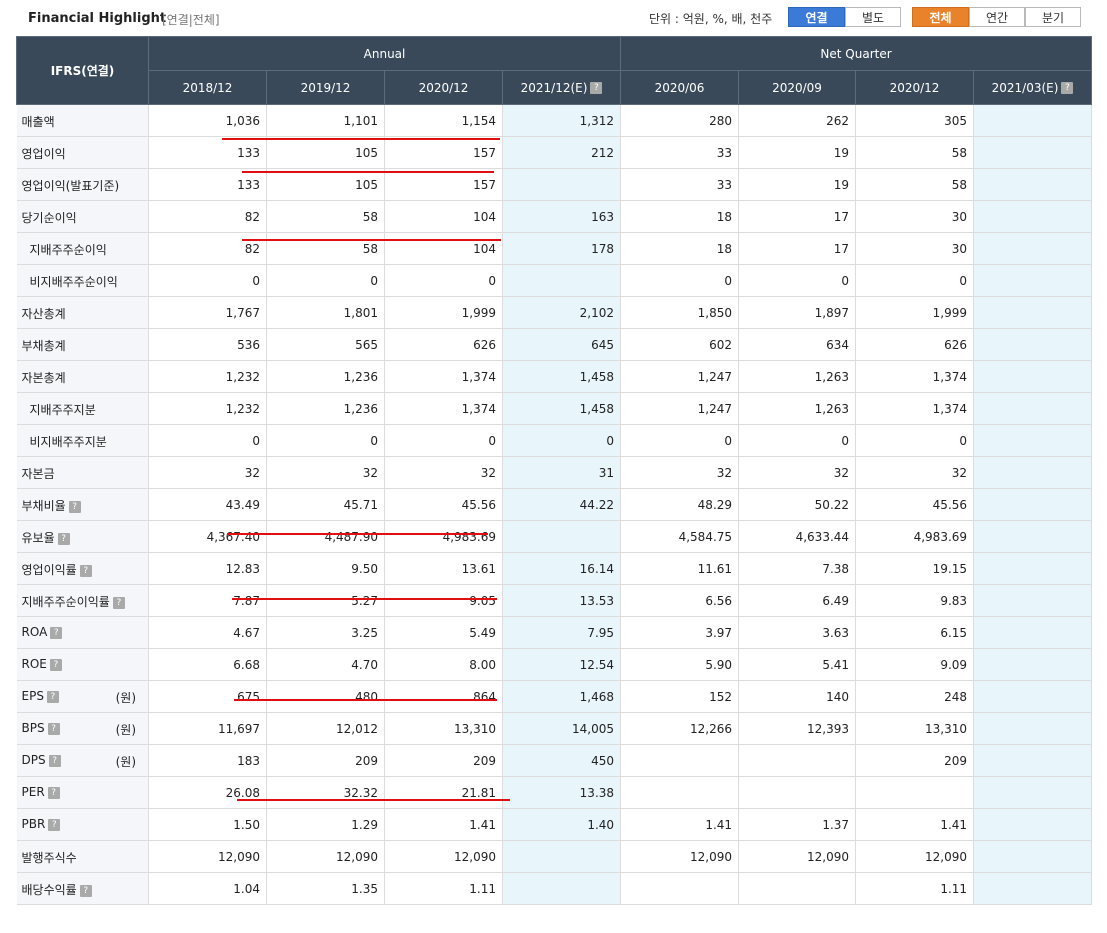  Describe the element at coordinates (68, 442) in the screenshot. I see `row-label-text: 비지배주주지분` at that location.